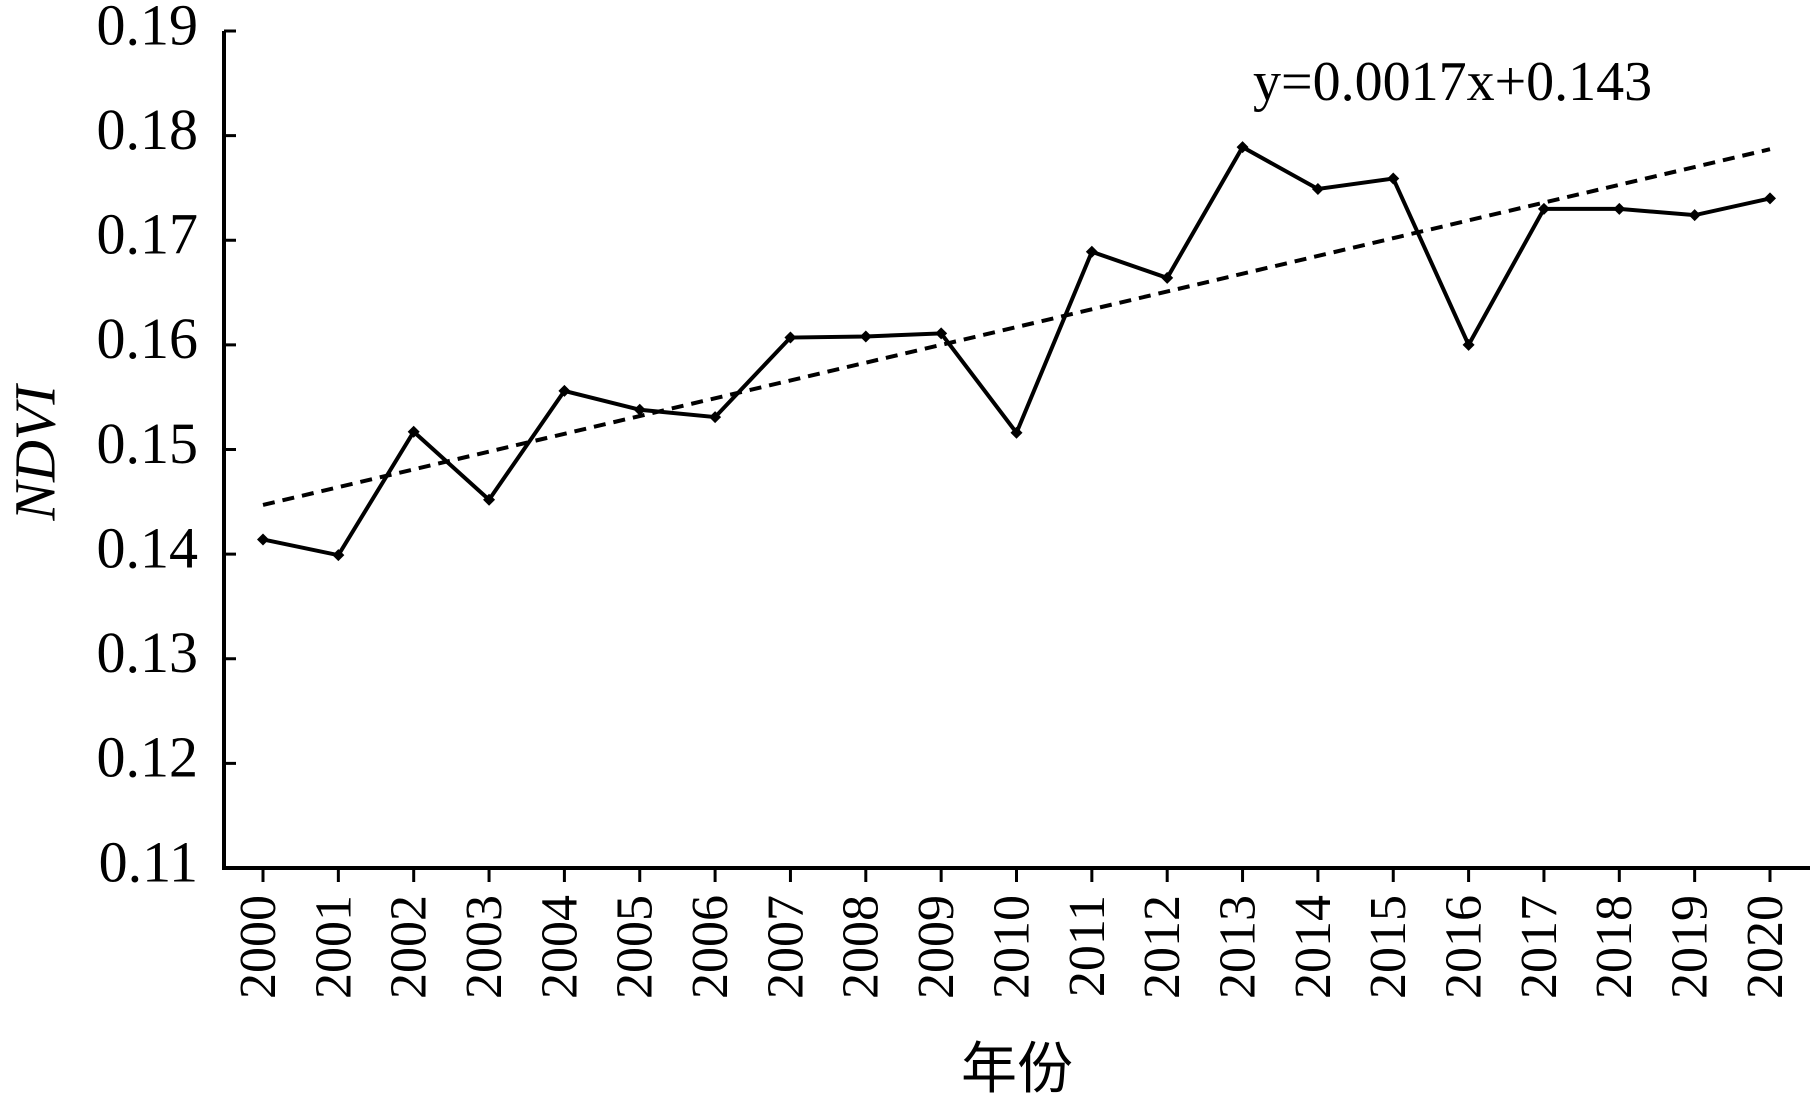 Image resolution: width=1816 pixels, height=1112 pixels. Describe the element at coordinates (1464, 947) in the screenshot. I see `x-tick-label: 2016` at that location.